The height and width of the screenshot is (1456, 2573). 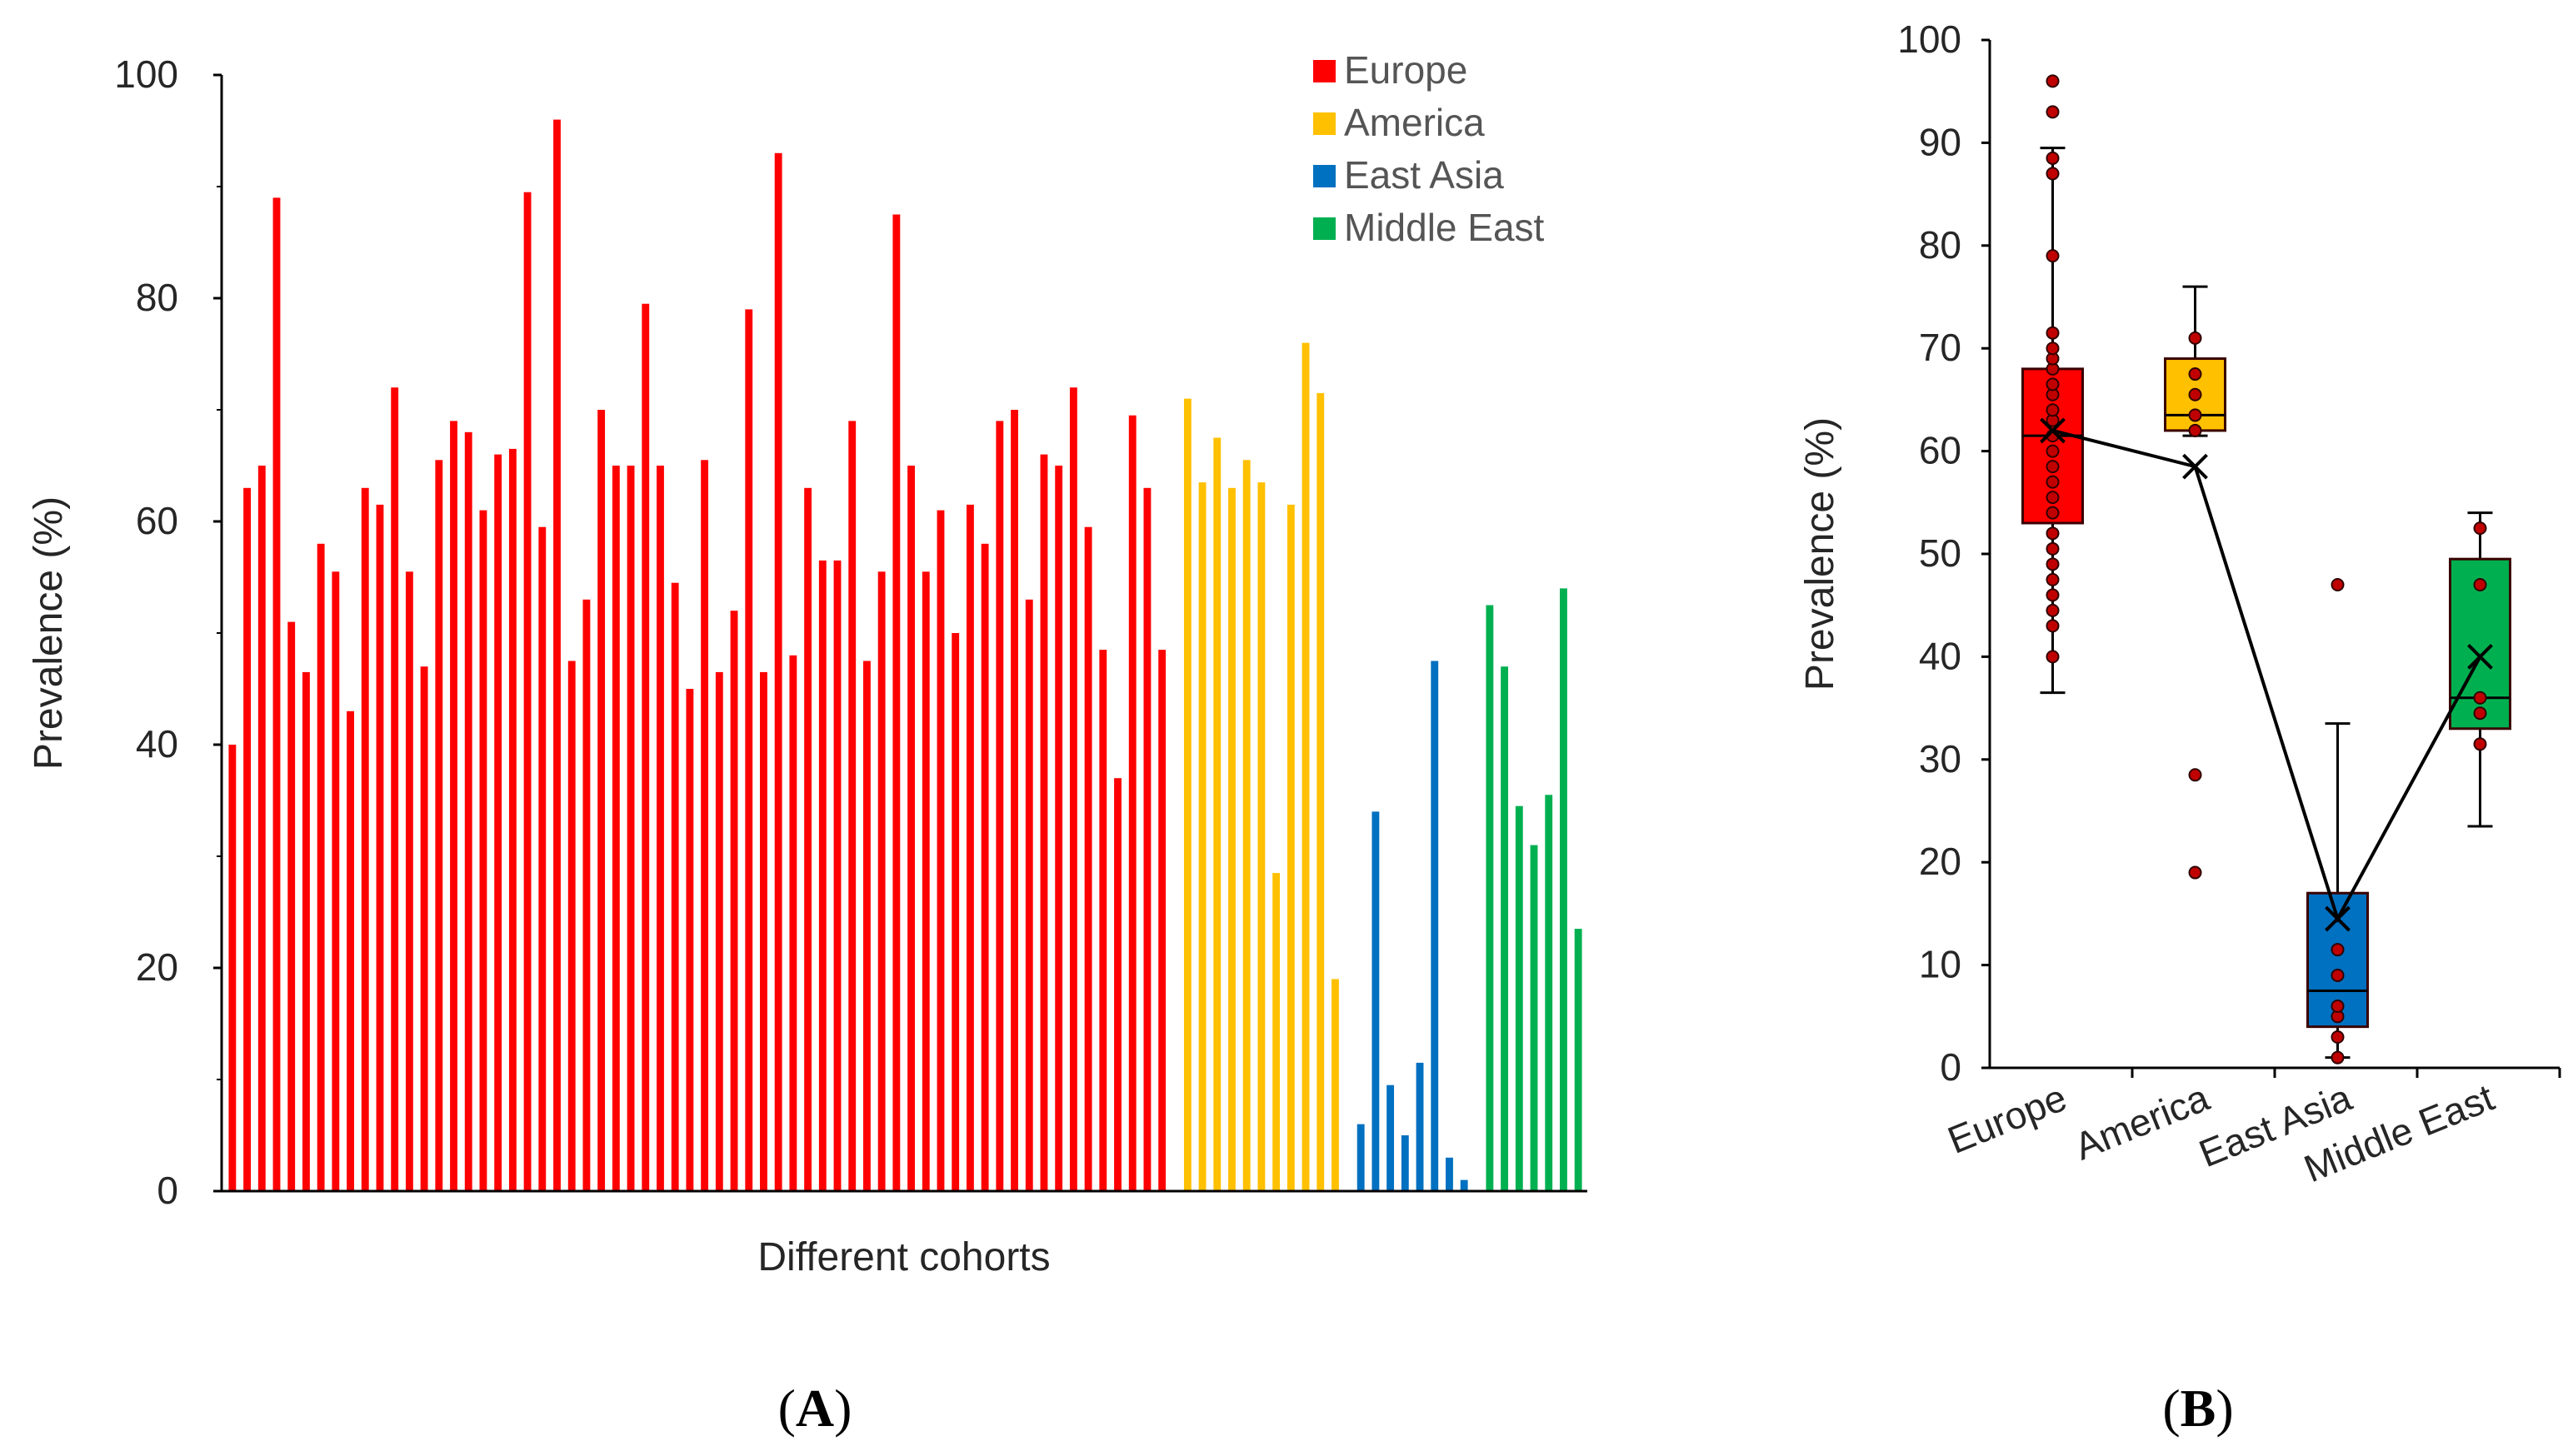 What do you see at coordinates (1324, 123) in the screenshot?
I see `legend-swatch-america` at bounding box center [1324, 123].